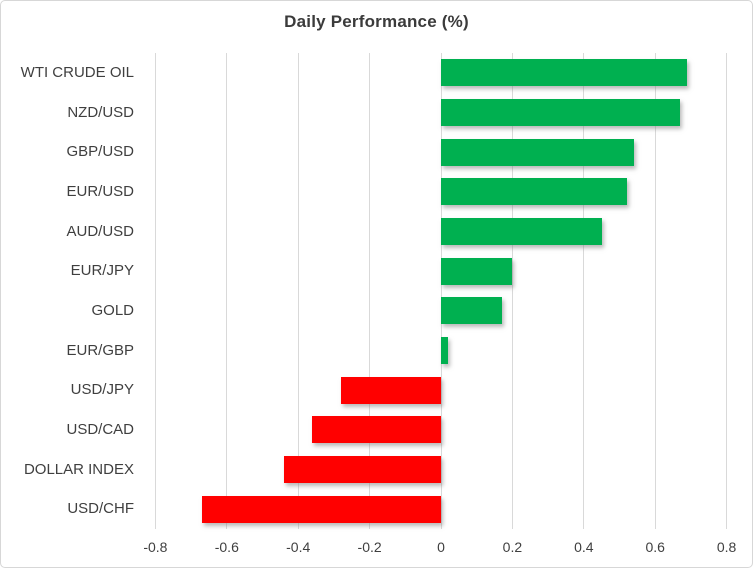 Image resolution: width=753 pixels, height=568 pixels. I want to click on bar-eur-jpy, so click(477, 271).